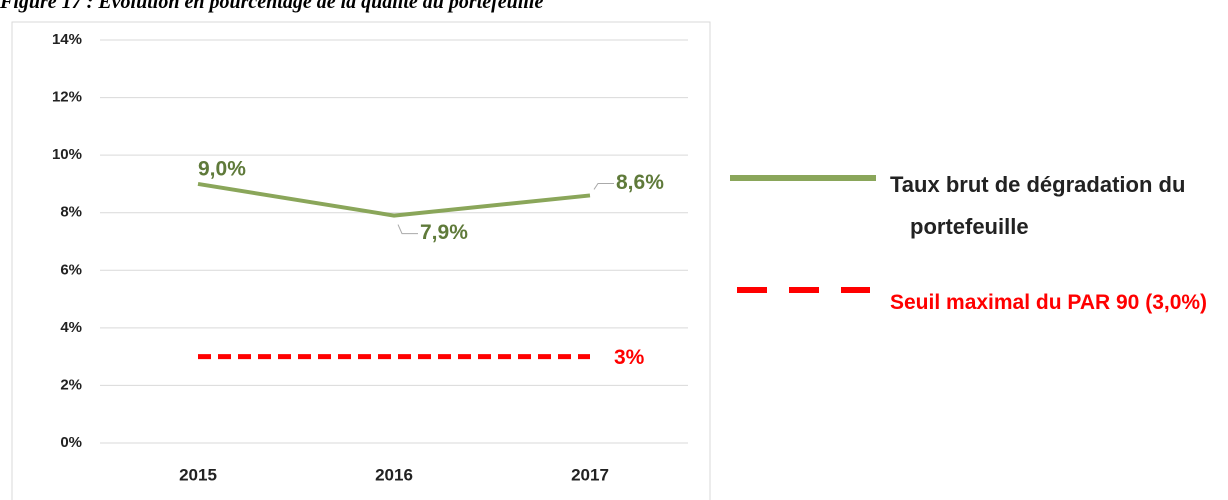  What do you see at coordinates (629, 357) in the screenshot?
I see `data-label: 3%` at bounding box center [629, 357].